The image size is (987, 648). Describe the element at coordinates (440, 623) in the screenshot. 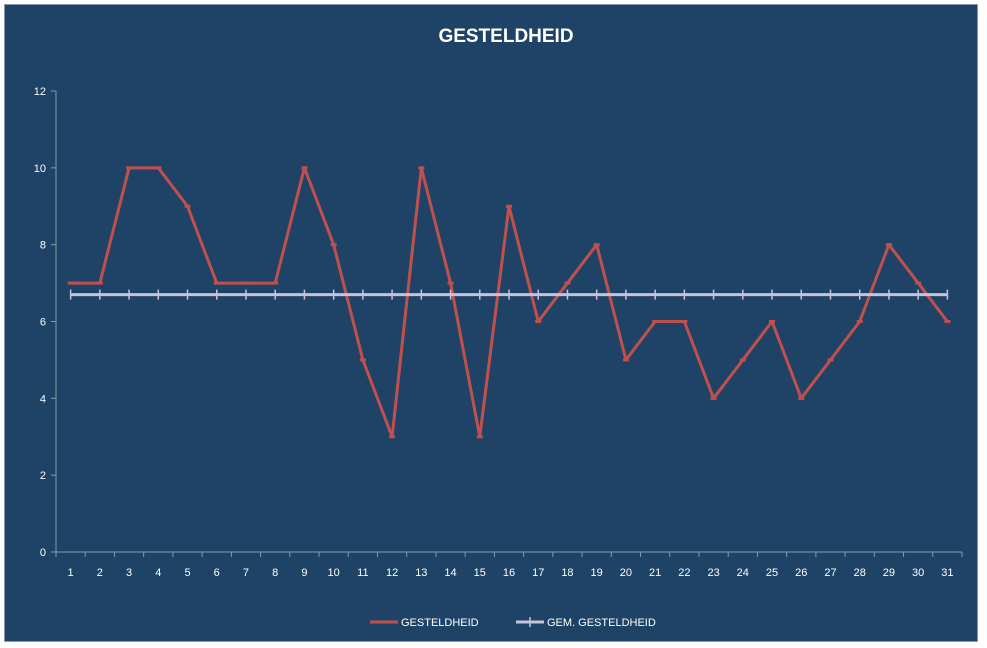

I see `legend-label: GESTELDHEID` at that location.